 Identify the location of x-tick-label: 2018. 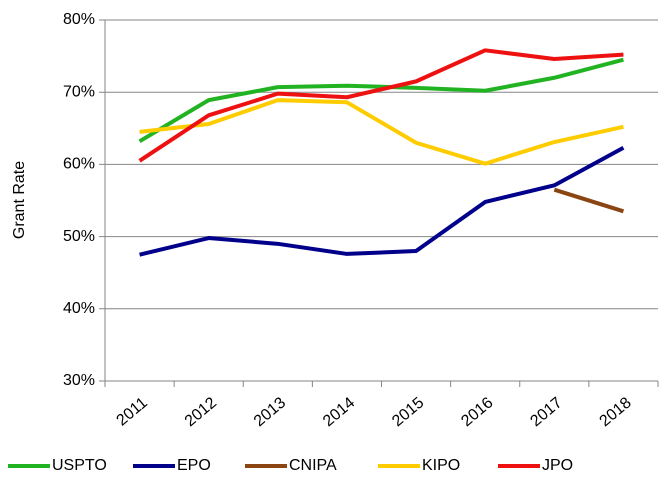
(616, 412).